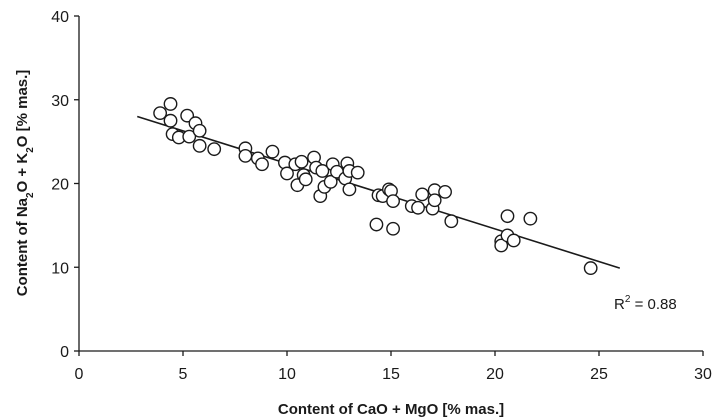 Image resolution: width=716 pixels, height=420 pixels. Describe the element at coordinates (703, 374) in the screenshot. I see `x-tick-label: 30` at that location.